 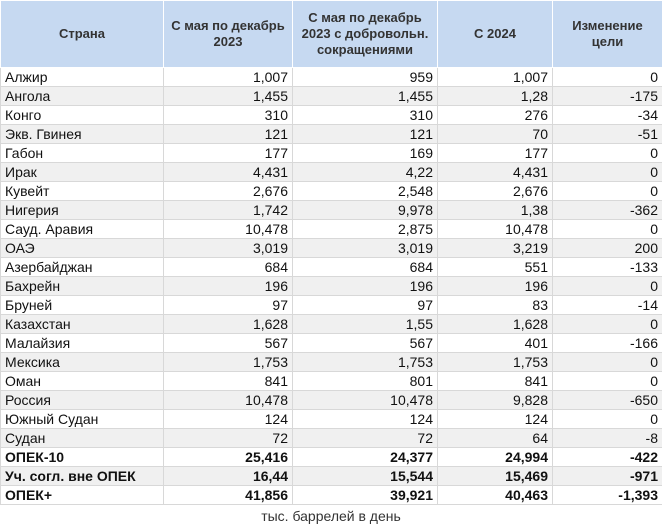 What do you see at coordinates (607, 115) in the screenshot?
I see `value-cell: -34` at bounding box center [607, 115].